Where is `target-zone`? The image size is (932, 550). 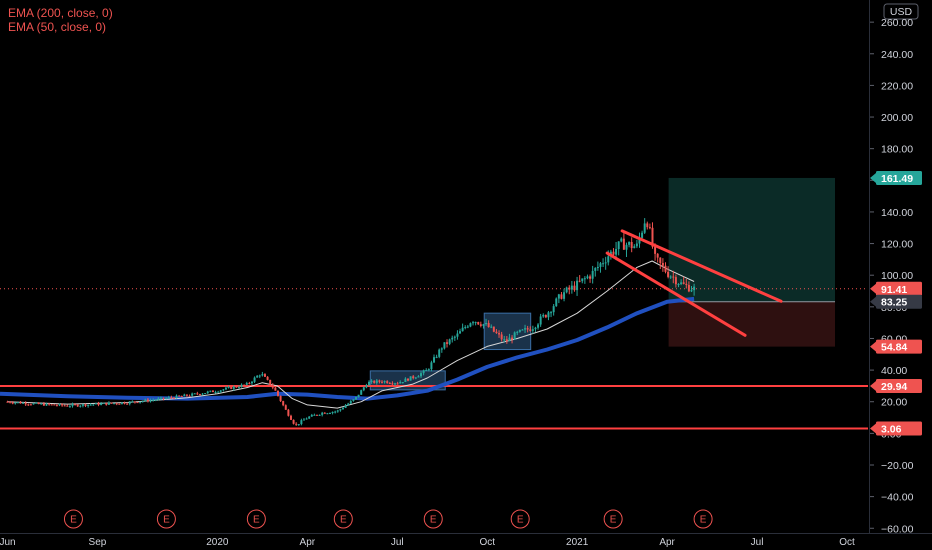 target-zone is located at coordinates (752, 239).